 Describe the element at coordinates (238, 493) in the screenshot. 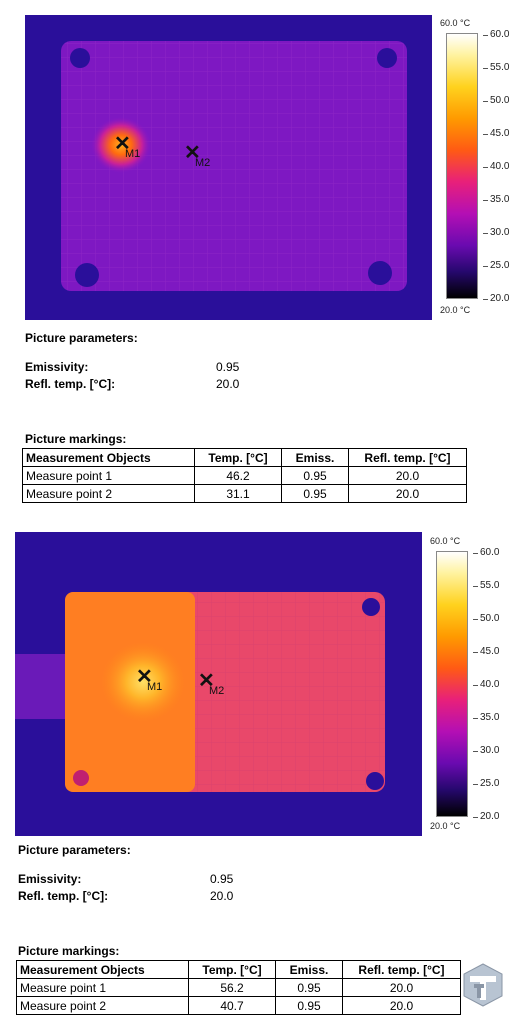

I see `table-cell: 31.1` at that location.